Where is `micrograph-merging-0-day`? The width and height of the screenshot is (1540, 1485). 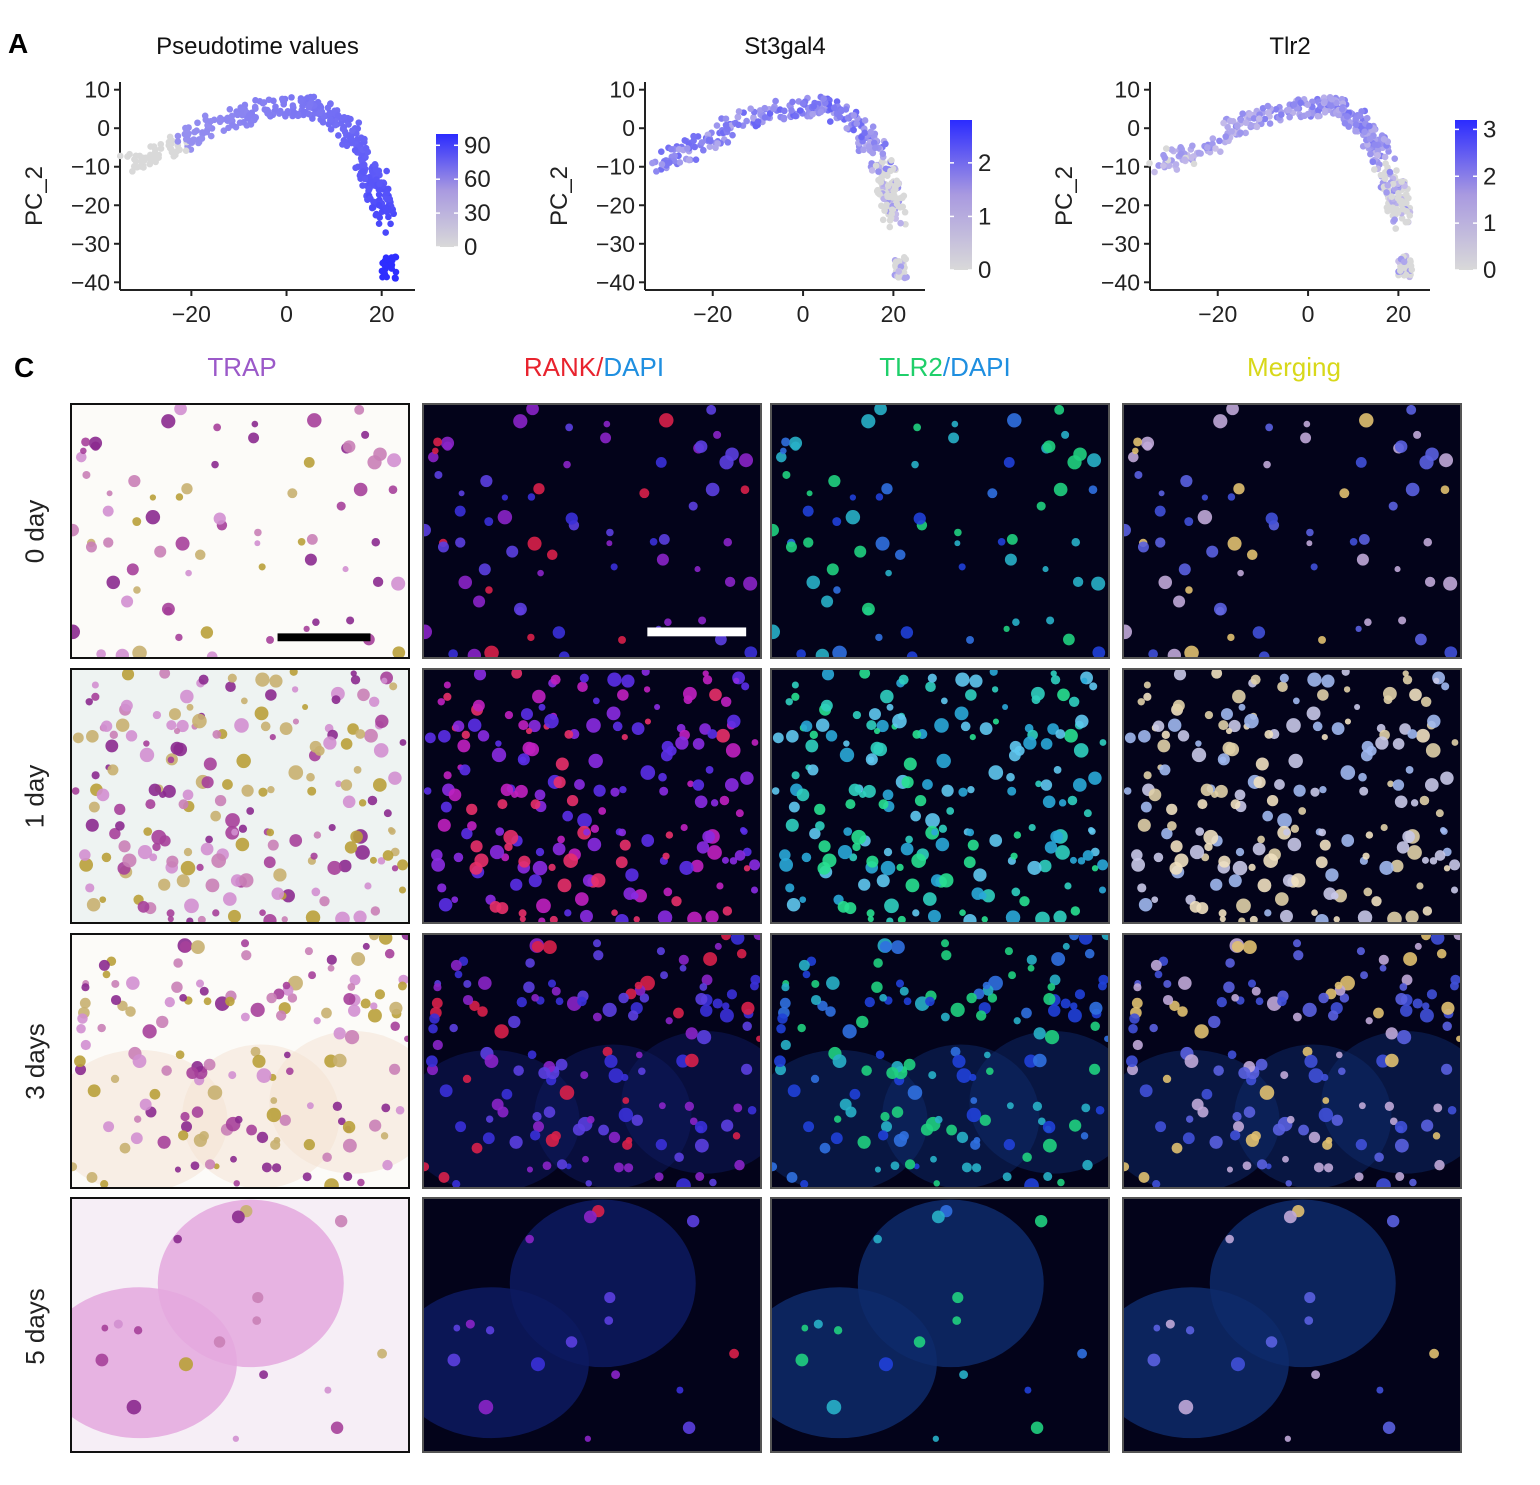
micrograph-merging-0-day is located at coordinates (1292, 531).